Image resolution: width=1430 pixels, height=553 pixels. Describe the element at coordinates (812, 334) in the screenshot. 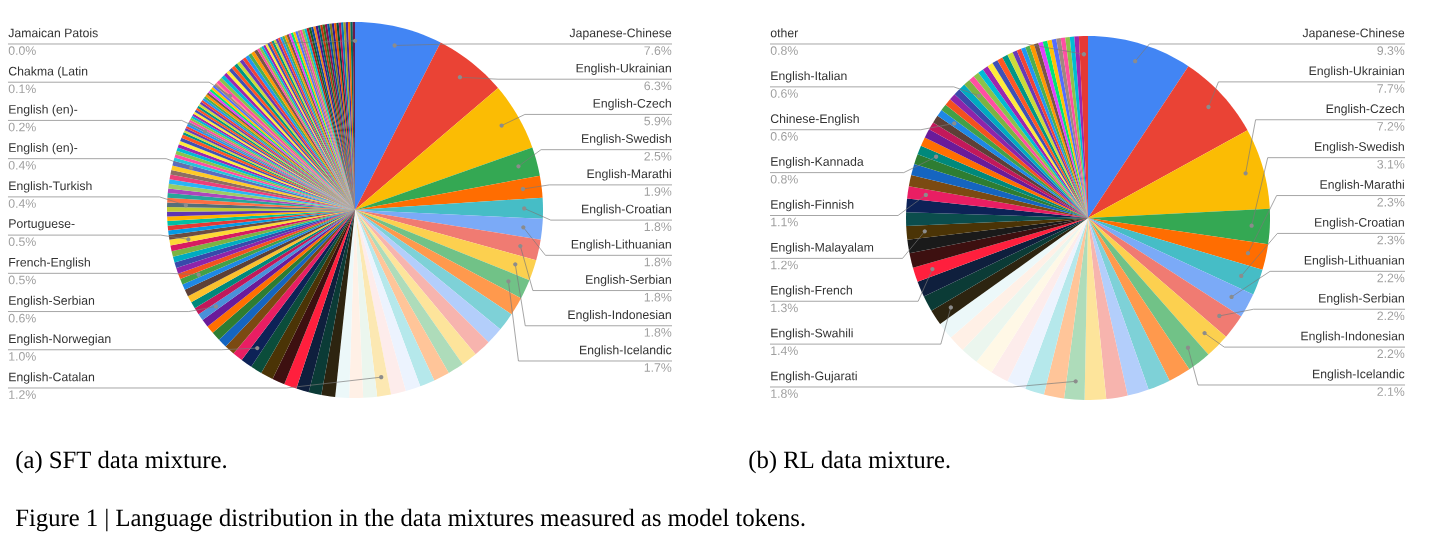

I see `slice-label: English-Swahili` at that location.